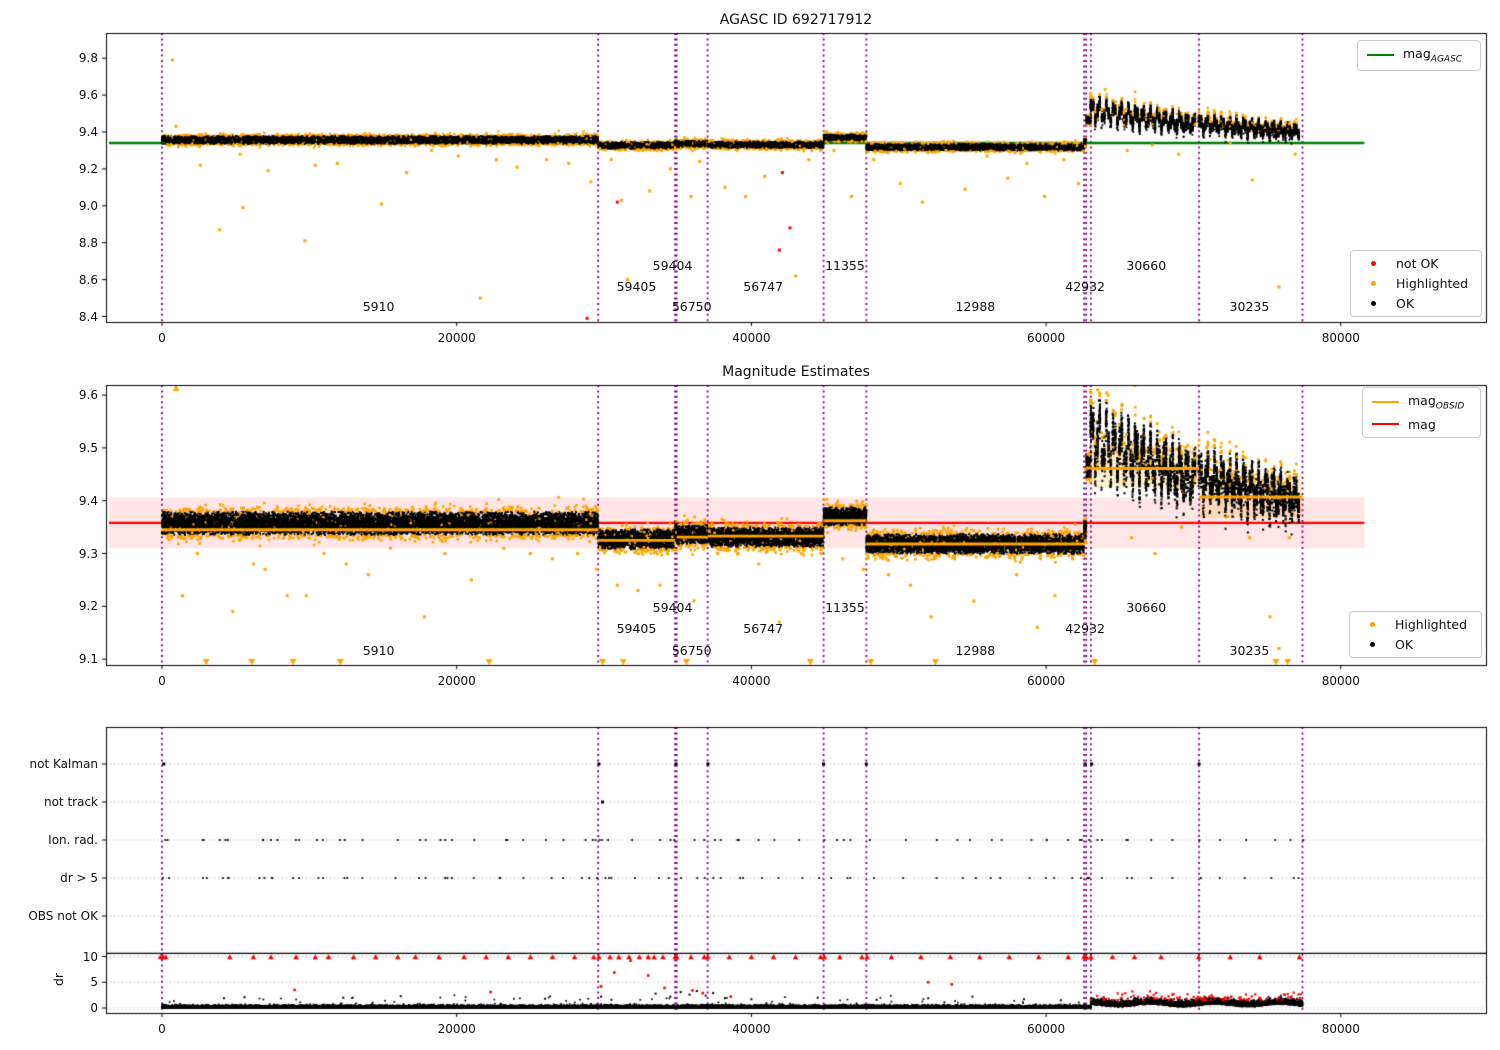 The height and width of the screenshot is (1050, 1500). Describe the element at coordinates (88, 58) in the screenshot. I see `y-tick-label: 9.8` at that location.